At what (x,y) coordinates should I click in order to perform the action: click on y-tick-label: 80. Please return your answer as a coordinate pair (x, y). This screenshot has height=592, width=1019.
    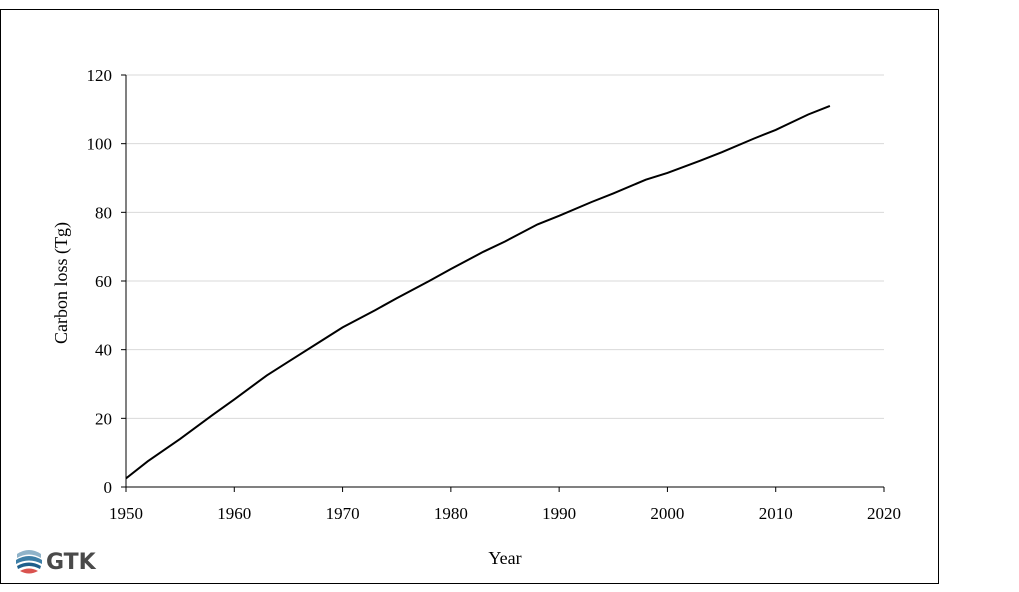
    Looking at the image, I should click on (103, 212).